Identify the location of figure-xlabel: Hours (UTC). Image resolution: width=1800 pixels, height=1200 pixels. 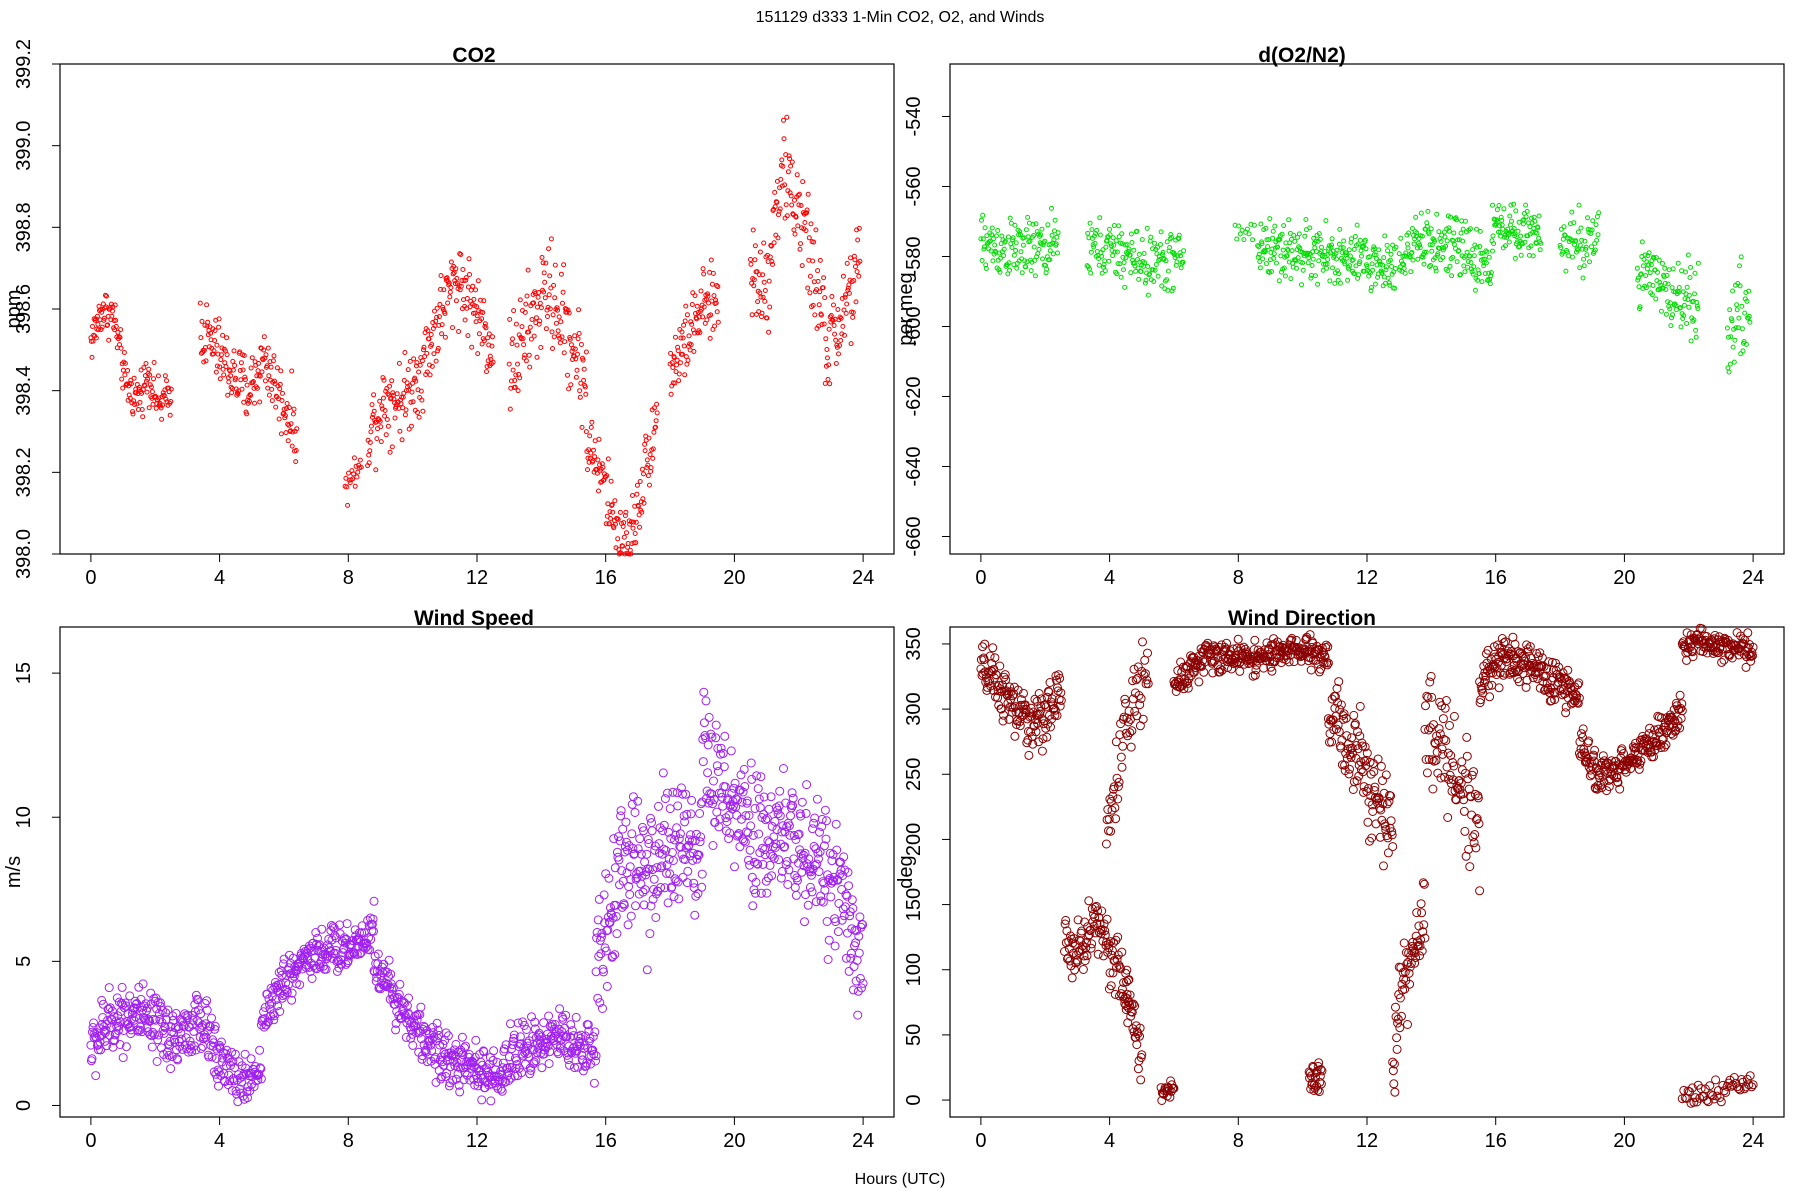
(900, 1179).